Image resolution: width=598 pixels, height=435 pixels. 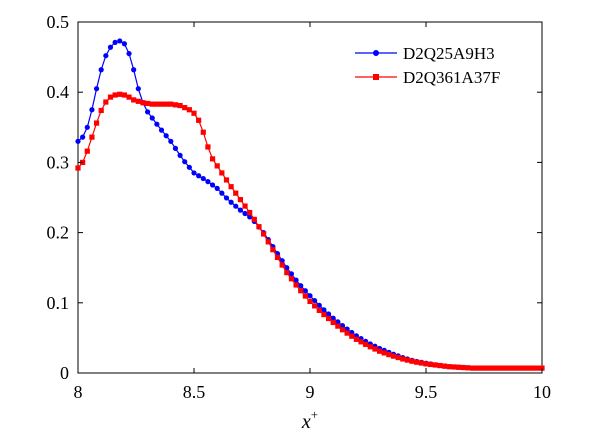 What do you see at coordinates (58, 162) in the screenshot?
I see `y-tick-label: 0.3` at bounding box center [58, 162].